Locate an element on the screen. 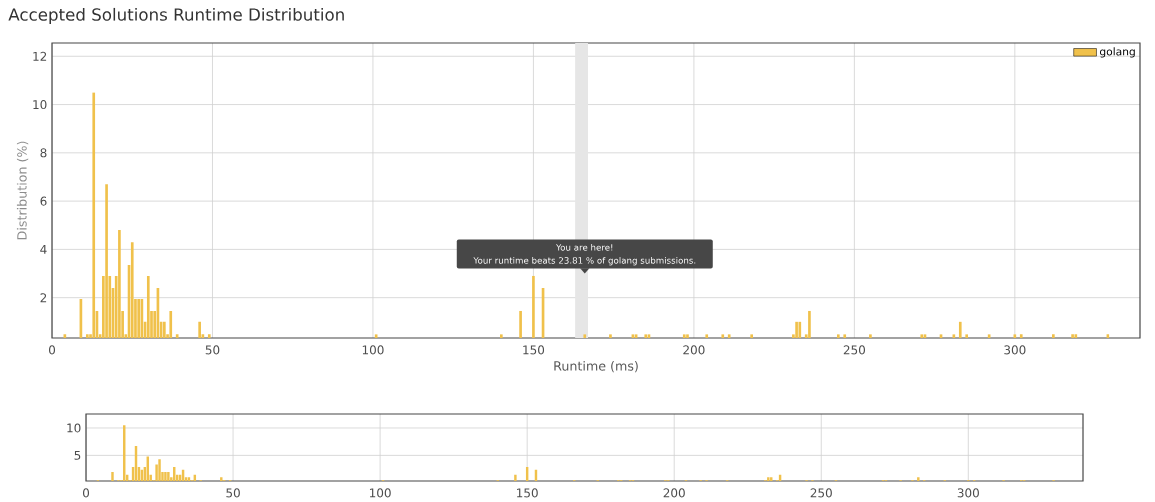 The height and width of the screenshot is (502, 1155). chart-title: Accepted Solutions Runtime Distribution is located at coordinates (176, 16).